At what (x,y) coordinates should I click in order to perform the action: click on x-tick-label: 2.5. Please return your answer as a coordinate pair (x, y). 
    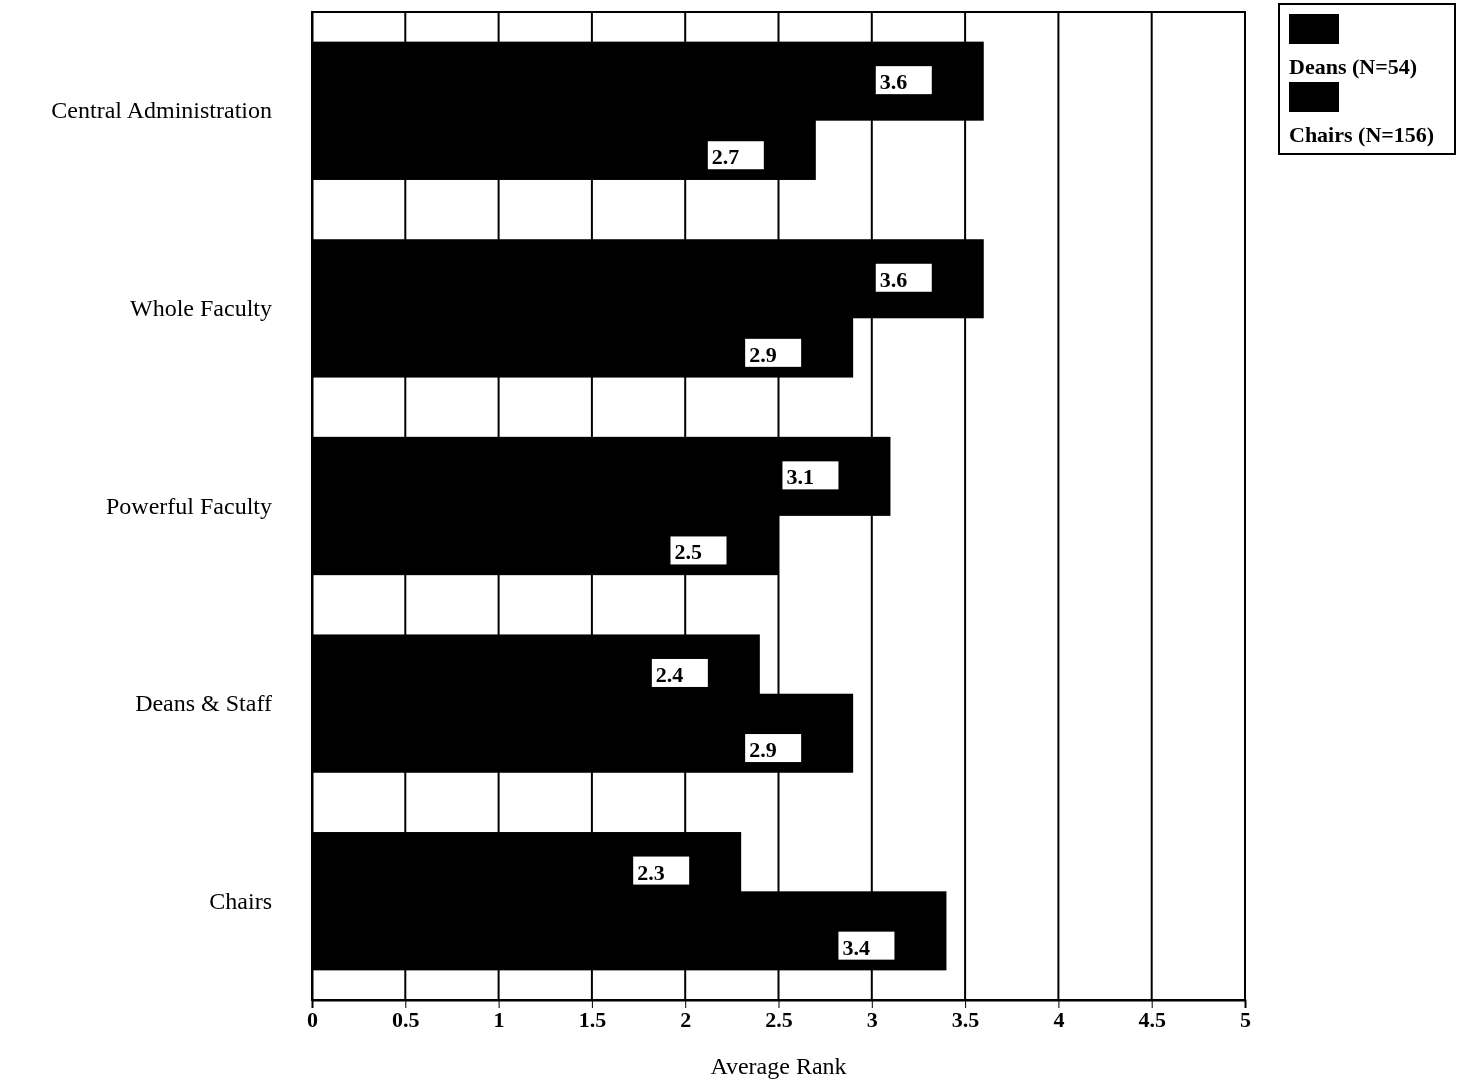
    Looking at the image, I should click on (779, 1019).